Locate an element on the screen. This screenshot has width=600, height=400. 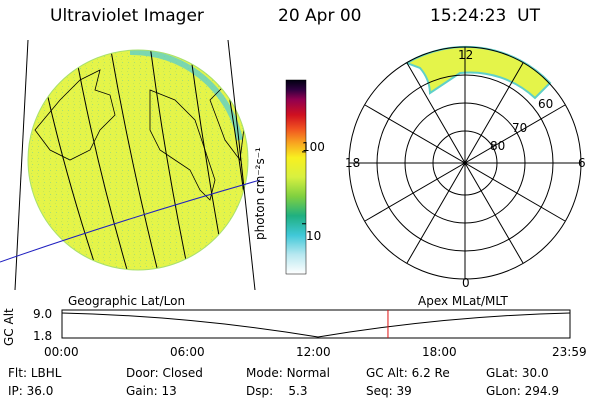
x-tick-1200: 12:00 is located at coordinates (313, 352).